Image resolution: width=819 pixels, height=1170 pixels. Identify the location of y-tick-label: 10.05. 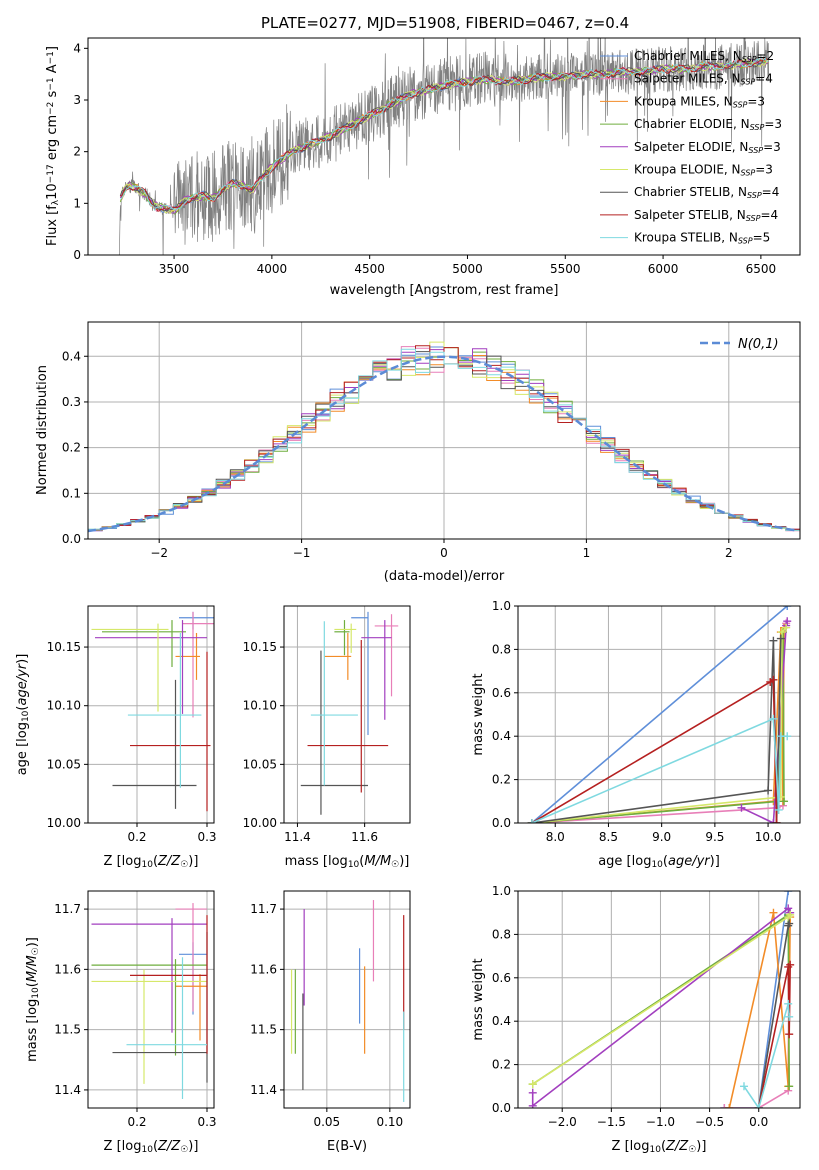
(260, 764).